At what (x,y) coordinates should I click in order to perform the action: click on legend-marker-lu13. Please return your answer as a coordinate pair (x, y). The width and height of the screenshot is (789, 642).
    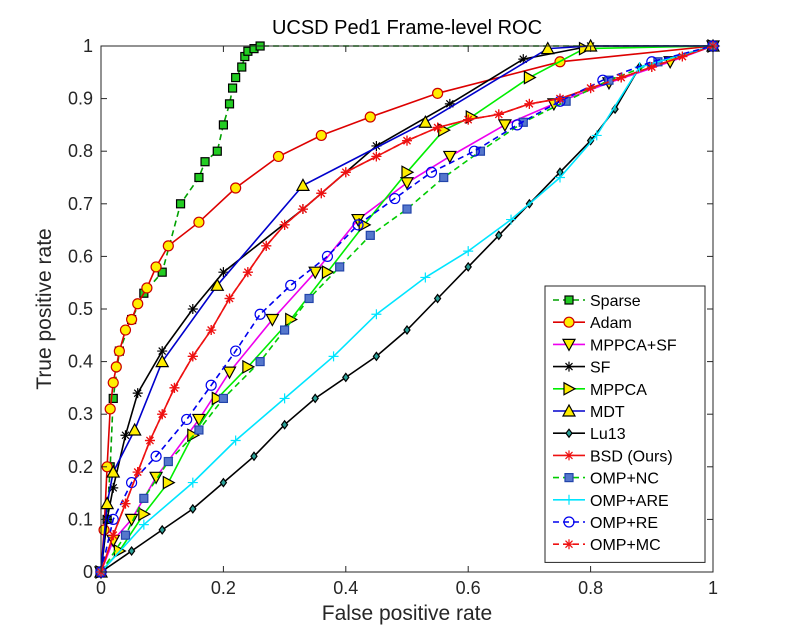
    Looking at the image, I should click on (569, 433).